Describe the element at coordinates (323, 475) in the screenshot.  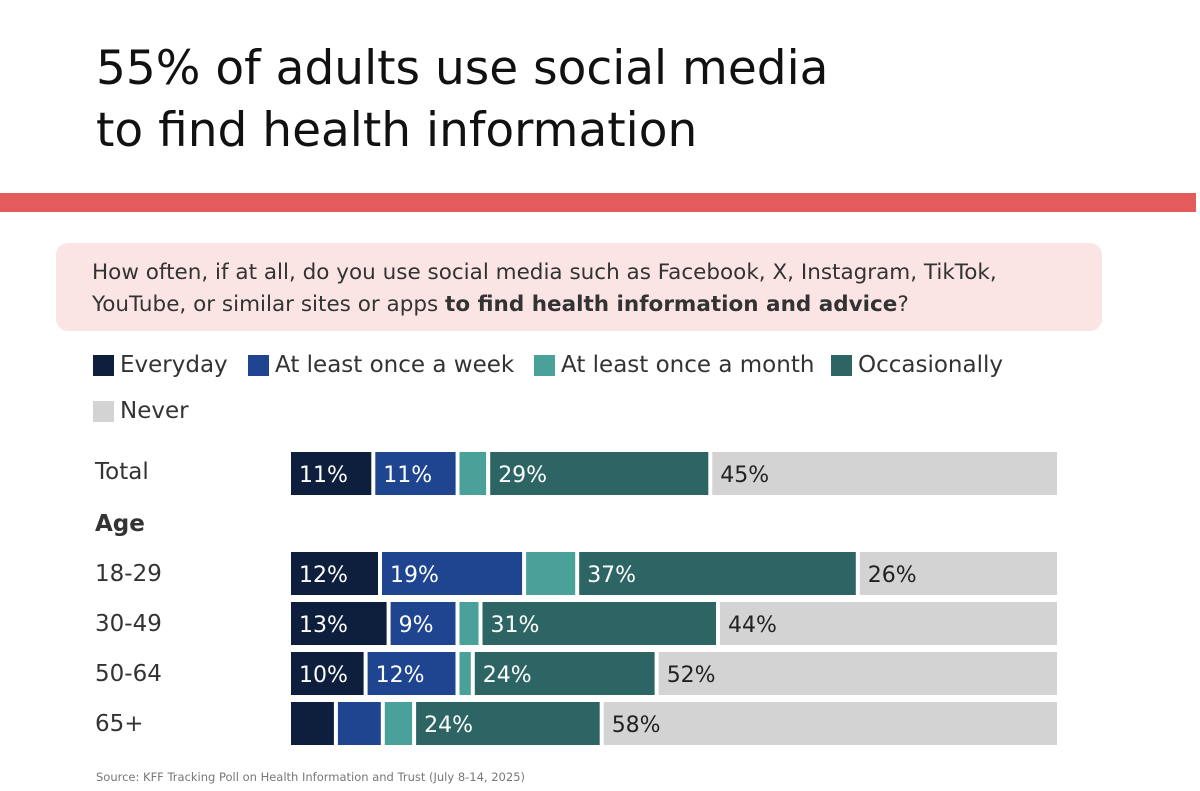
I see `data-label-total-everyday: 11%` at that location.